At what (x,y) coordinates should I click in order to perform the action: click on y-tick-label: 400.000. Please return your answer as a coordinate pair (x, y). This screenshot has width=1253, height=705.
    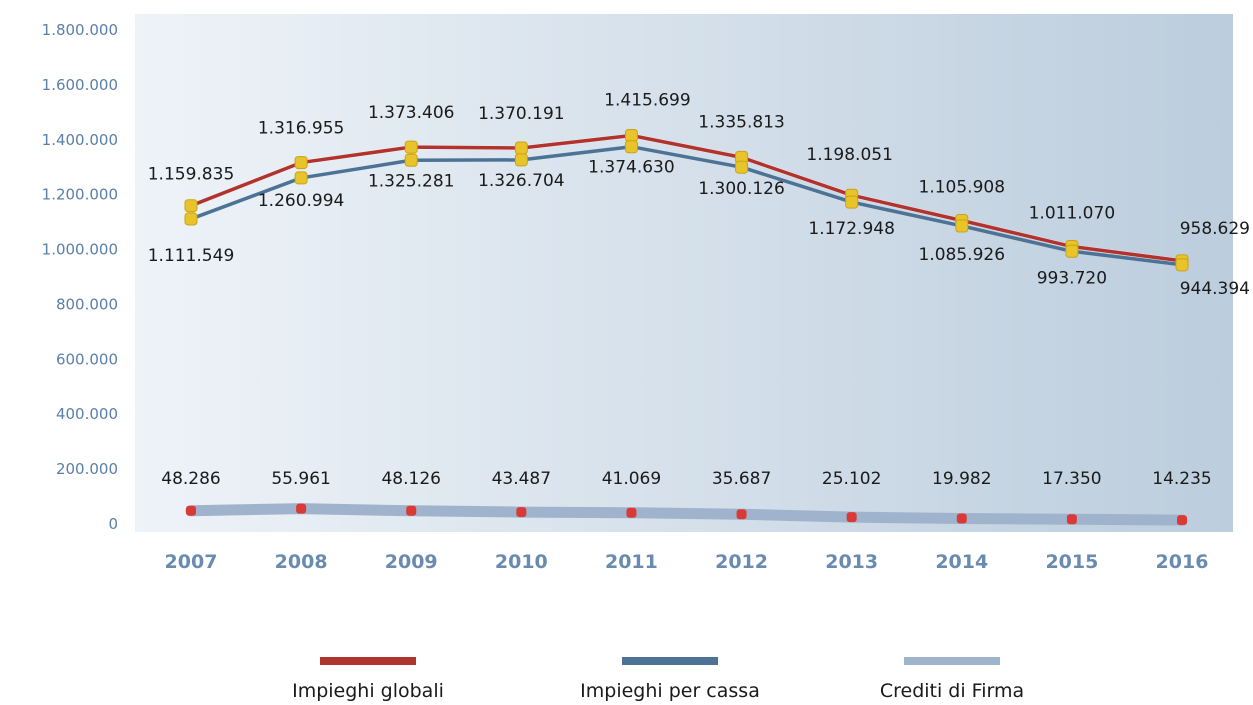
    Looking at the image, I should click on (87, 414).